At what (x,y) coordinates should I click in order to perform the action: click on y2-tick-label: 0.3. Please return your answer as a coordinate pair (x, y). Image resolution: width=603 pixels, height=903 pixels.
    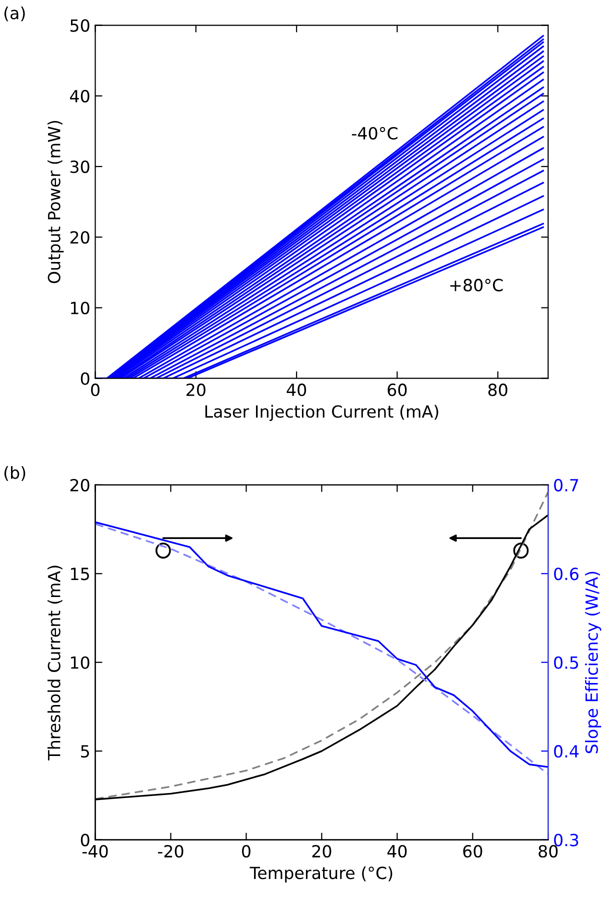
    Looking at the image, I should click on (566, 840).